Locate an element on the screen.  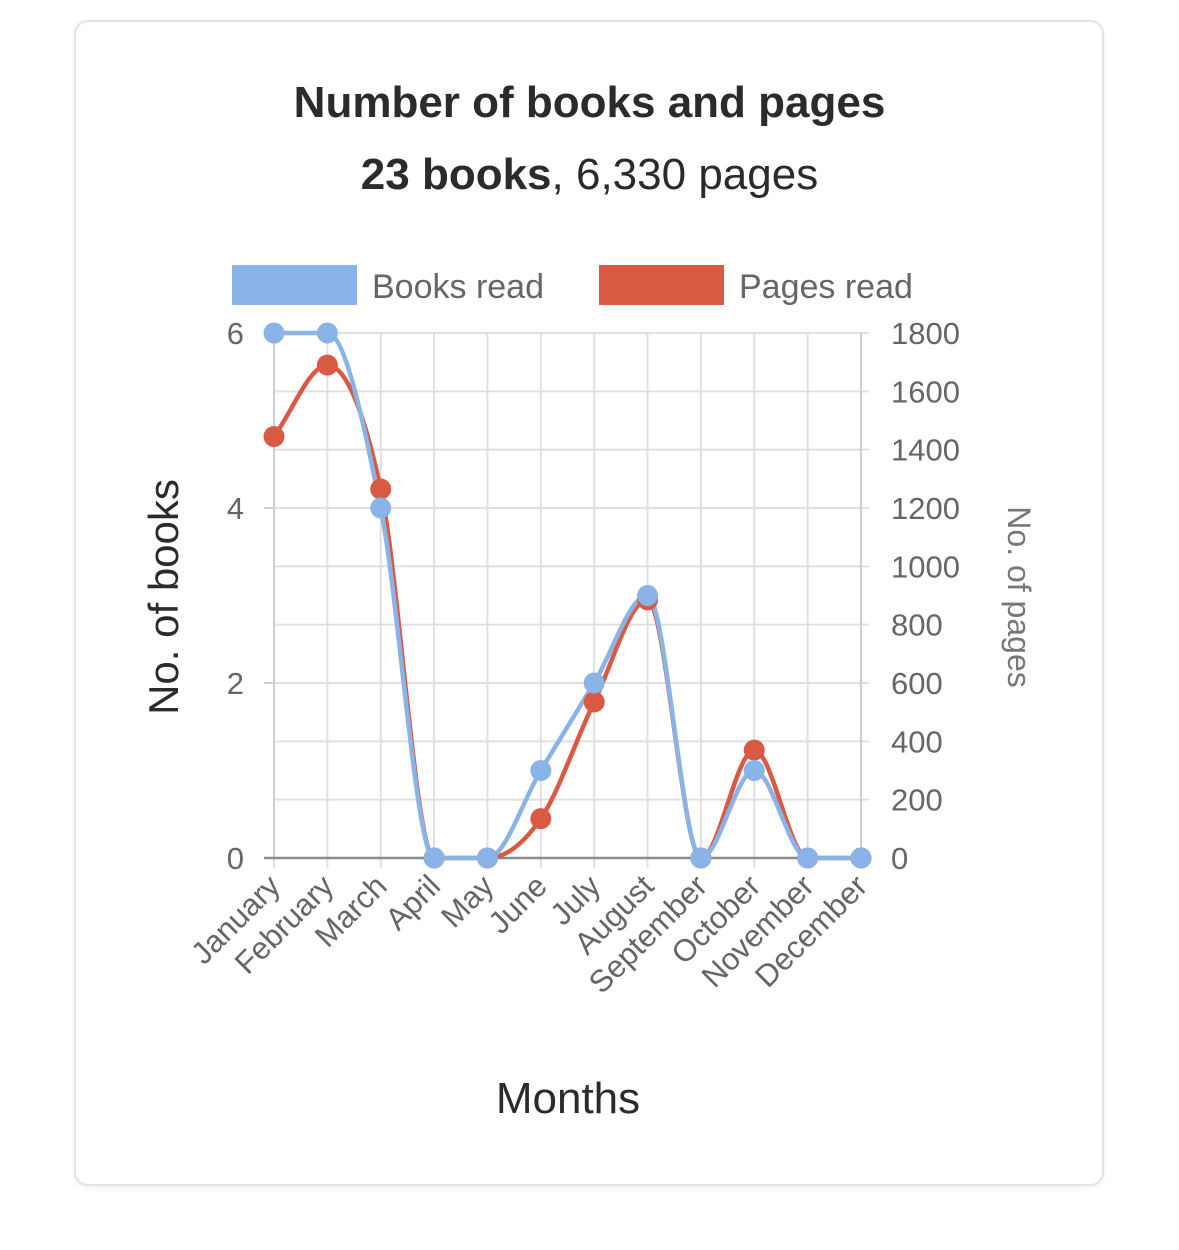
x-tick-label: April is located at coordinates (412, 902).